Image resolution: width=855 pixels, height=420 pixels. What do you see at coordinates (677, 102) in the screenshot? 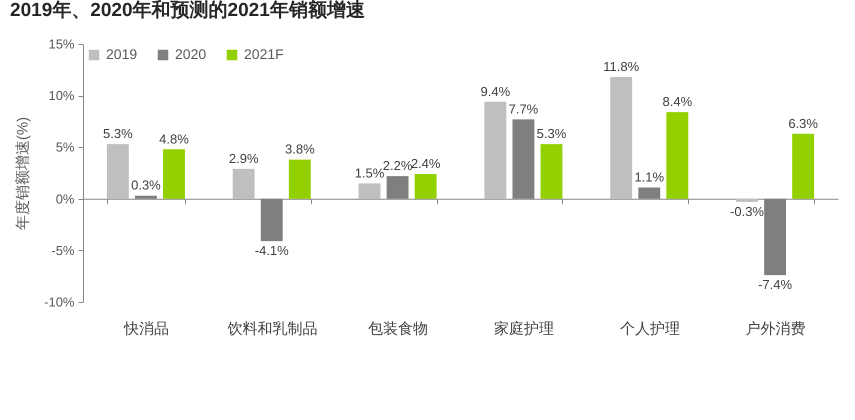
I see `data-label: 8.4%` at bounding box center [677, 102].